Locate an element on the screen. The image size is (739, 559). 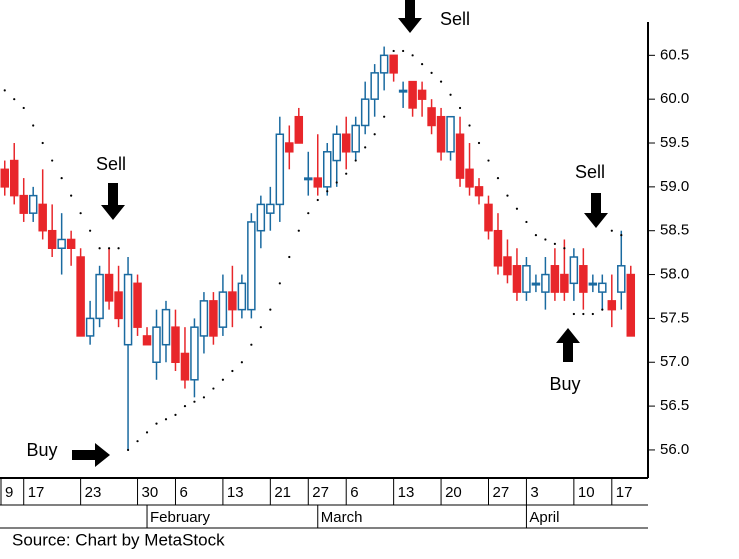
y-tick-label: 60.0 is located at coordinates (674, 98).